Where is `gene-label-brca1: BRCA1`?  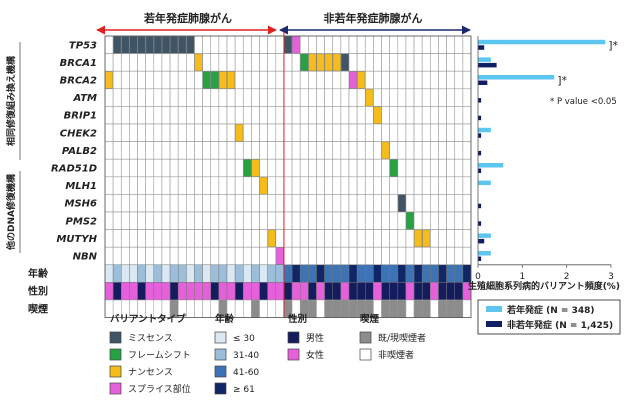 gene-label-brca1: BRCA1 is located at coordinates (78, 63).